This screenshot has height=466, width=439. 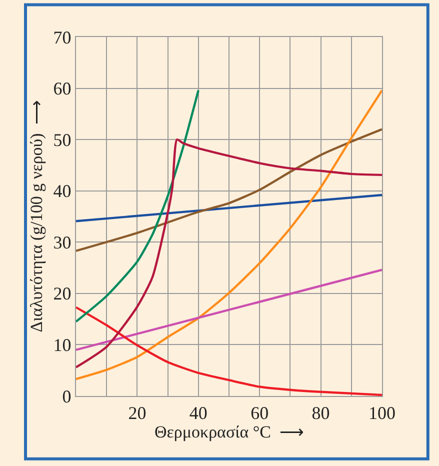 What do you see at coordinates (229, 432) in the screenshot?
I see `x-axis-title: Θερμοκρασία °C ⟶` at bounding box center [229, 432].